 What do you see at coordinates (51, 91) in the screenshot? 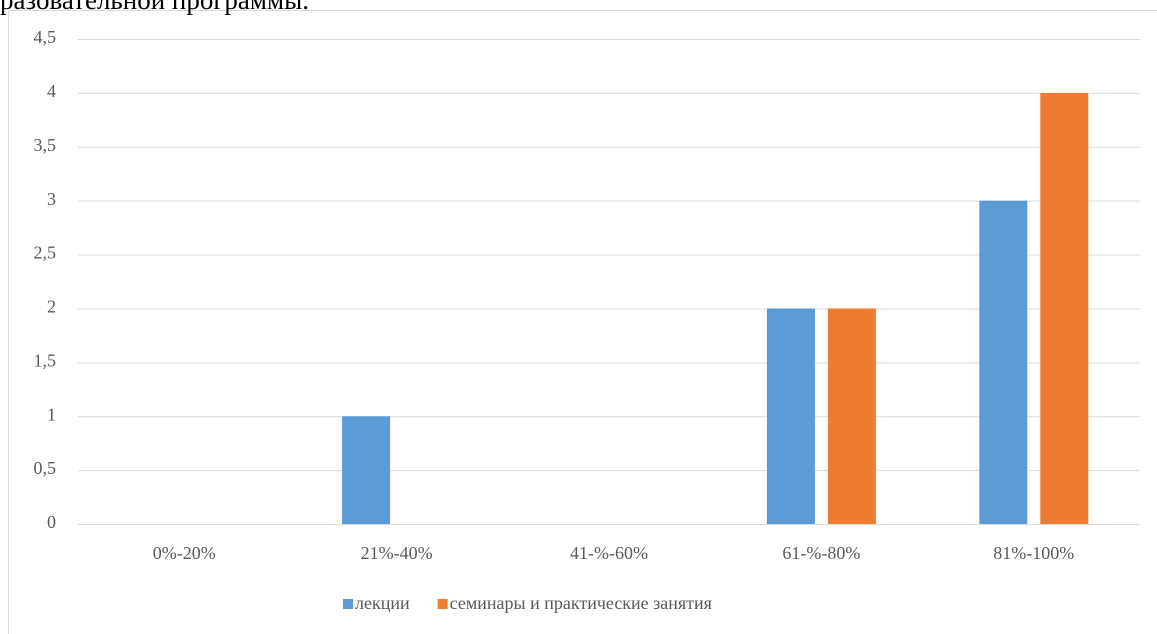
I see `y-tick-label: 4` at bounding box center [51, 91].